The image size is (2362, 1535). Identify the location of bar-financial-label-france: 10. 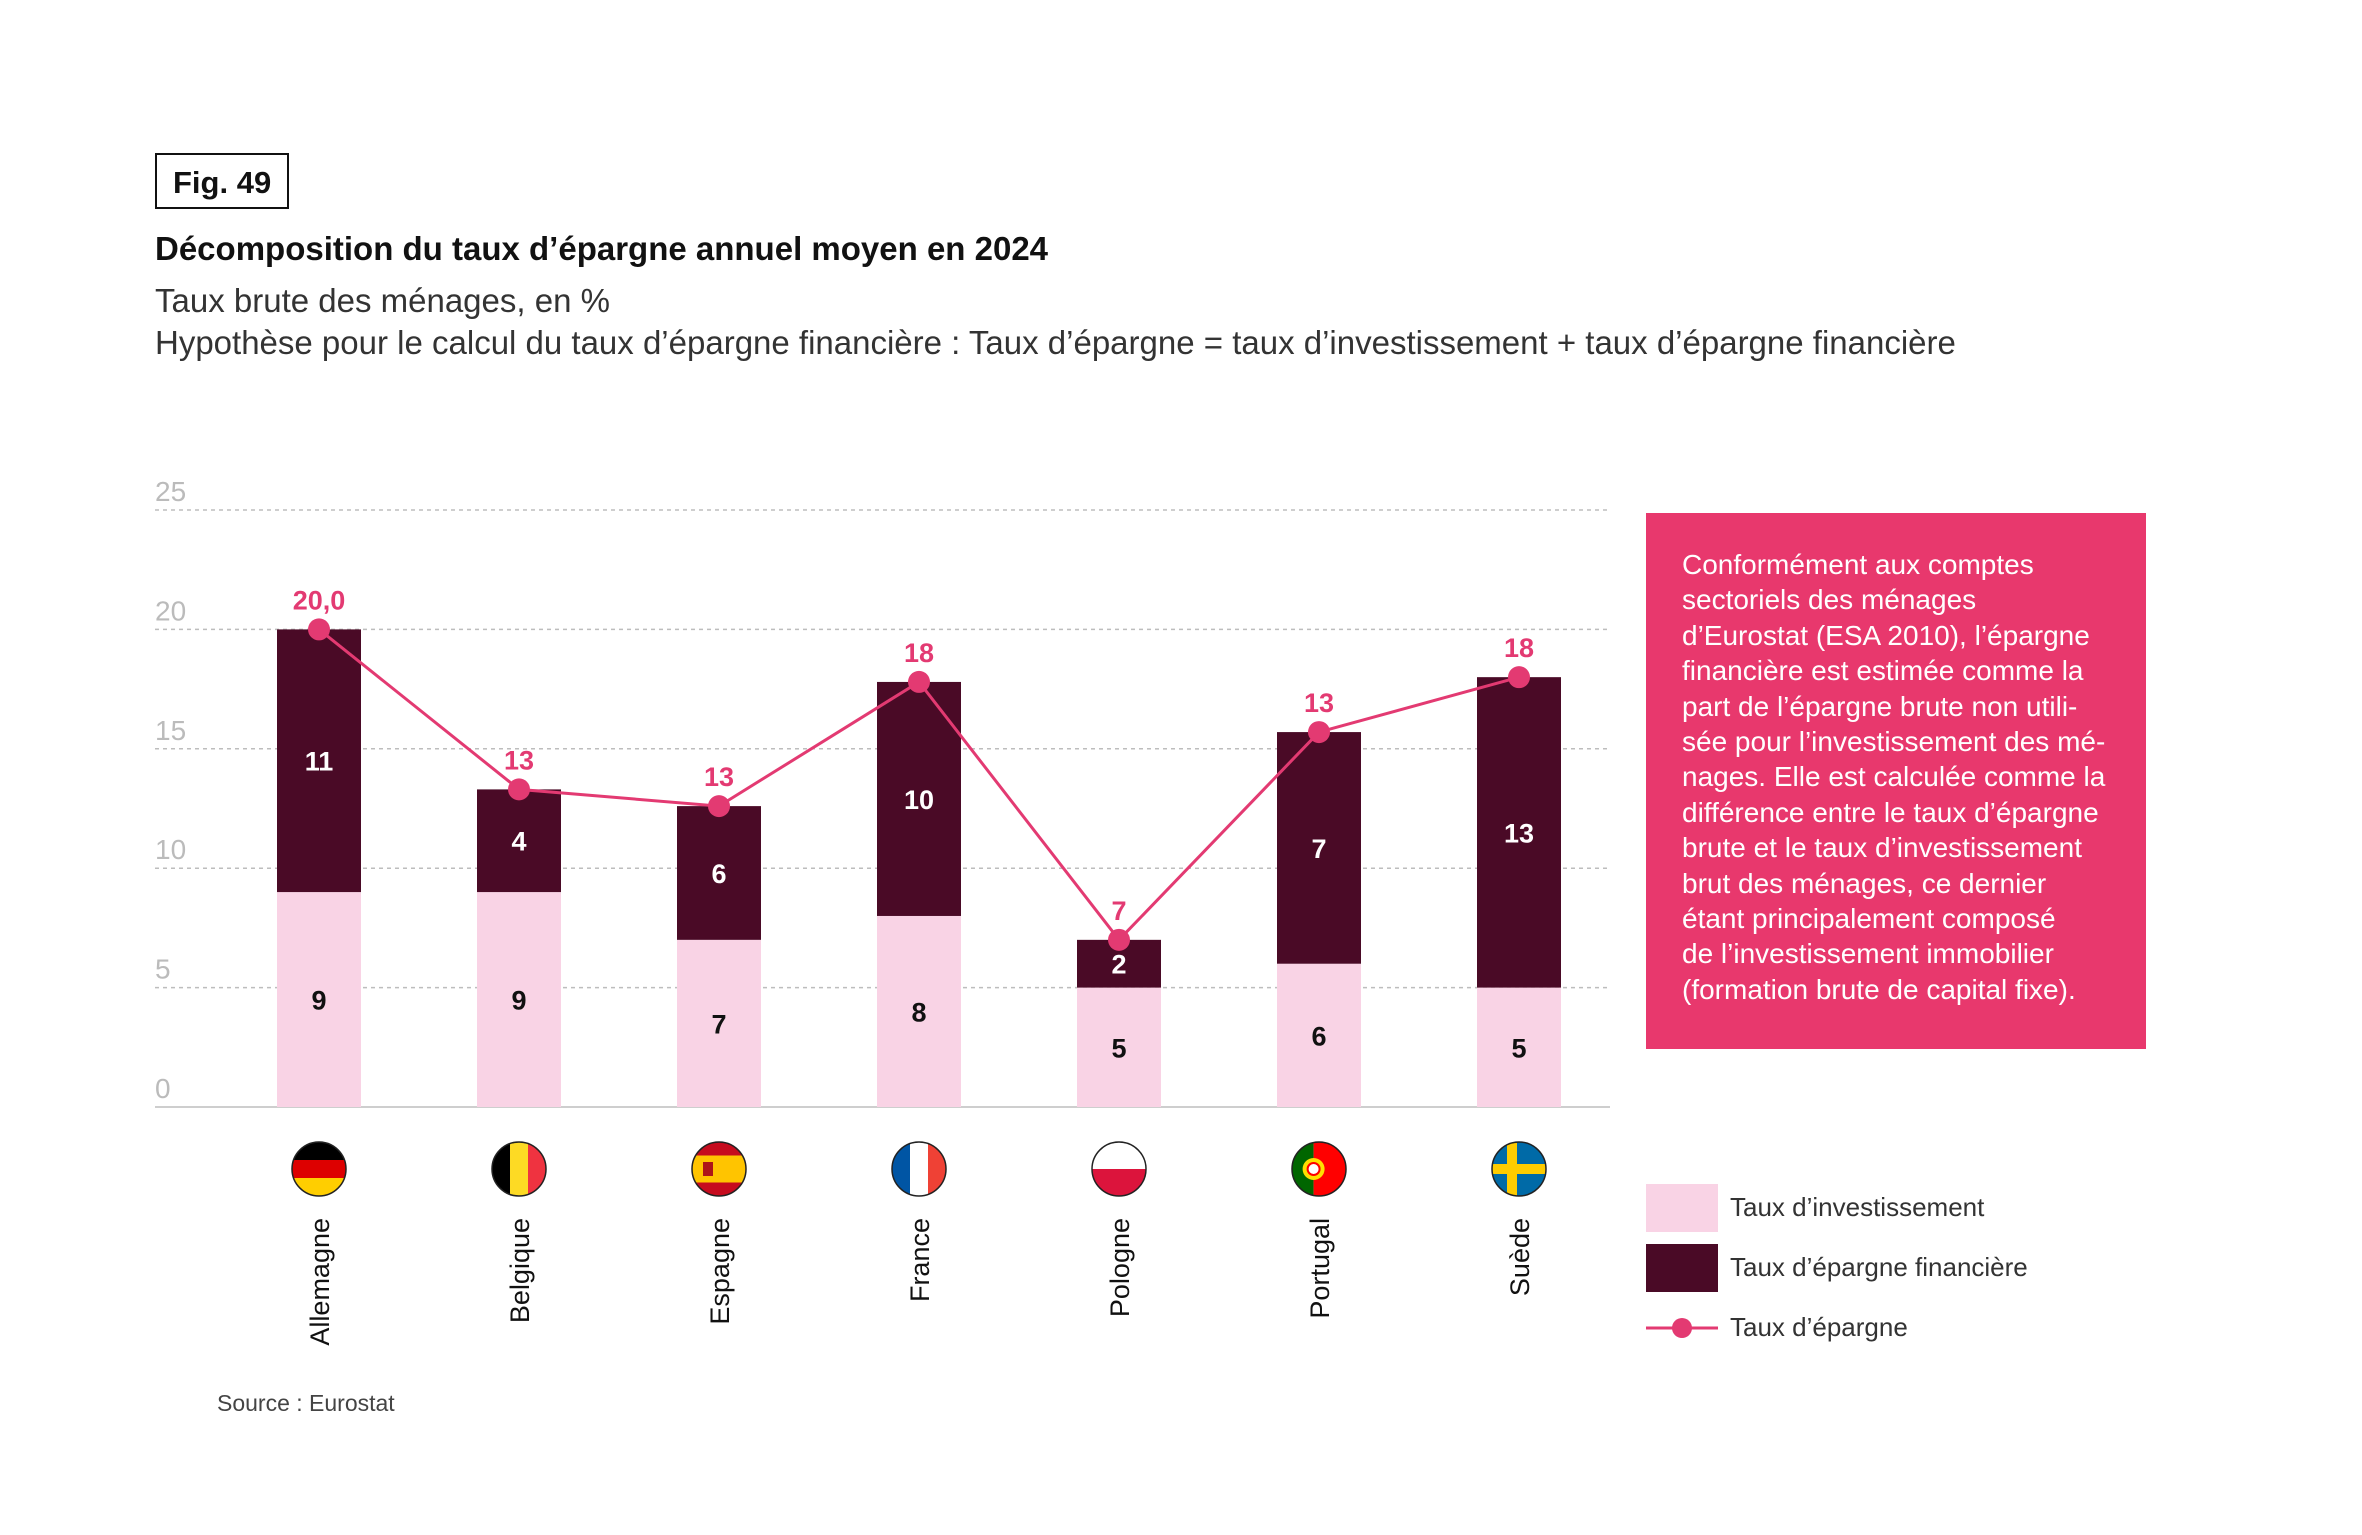
(919, 800).